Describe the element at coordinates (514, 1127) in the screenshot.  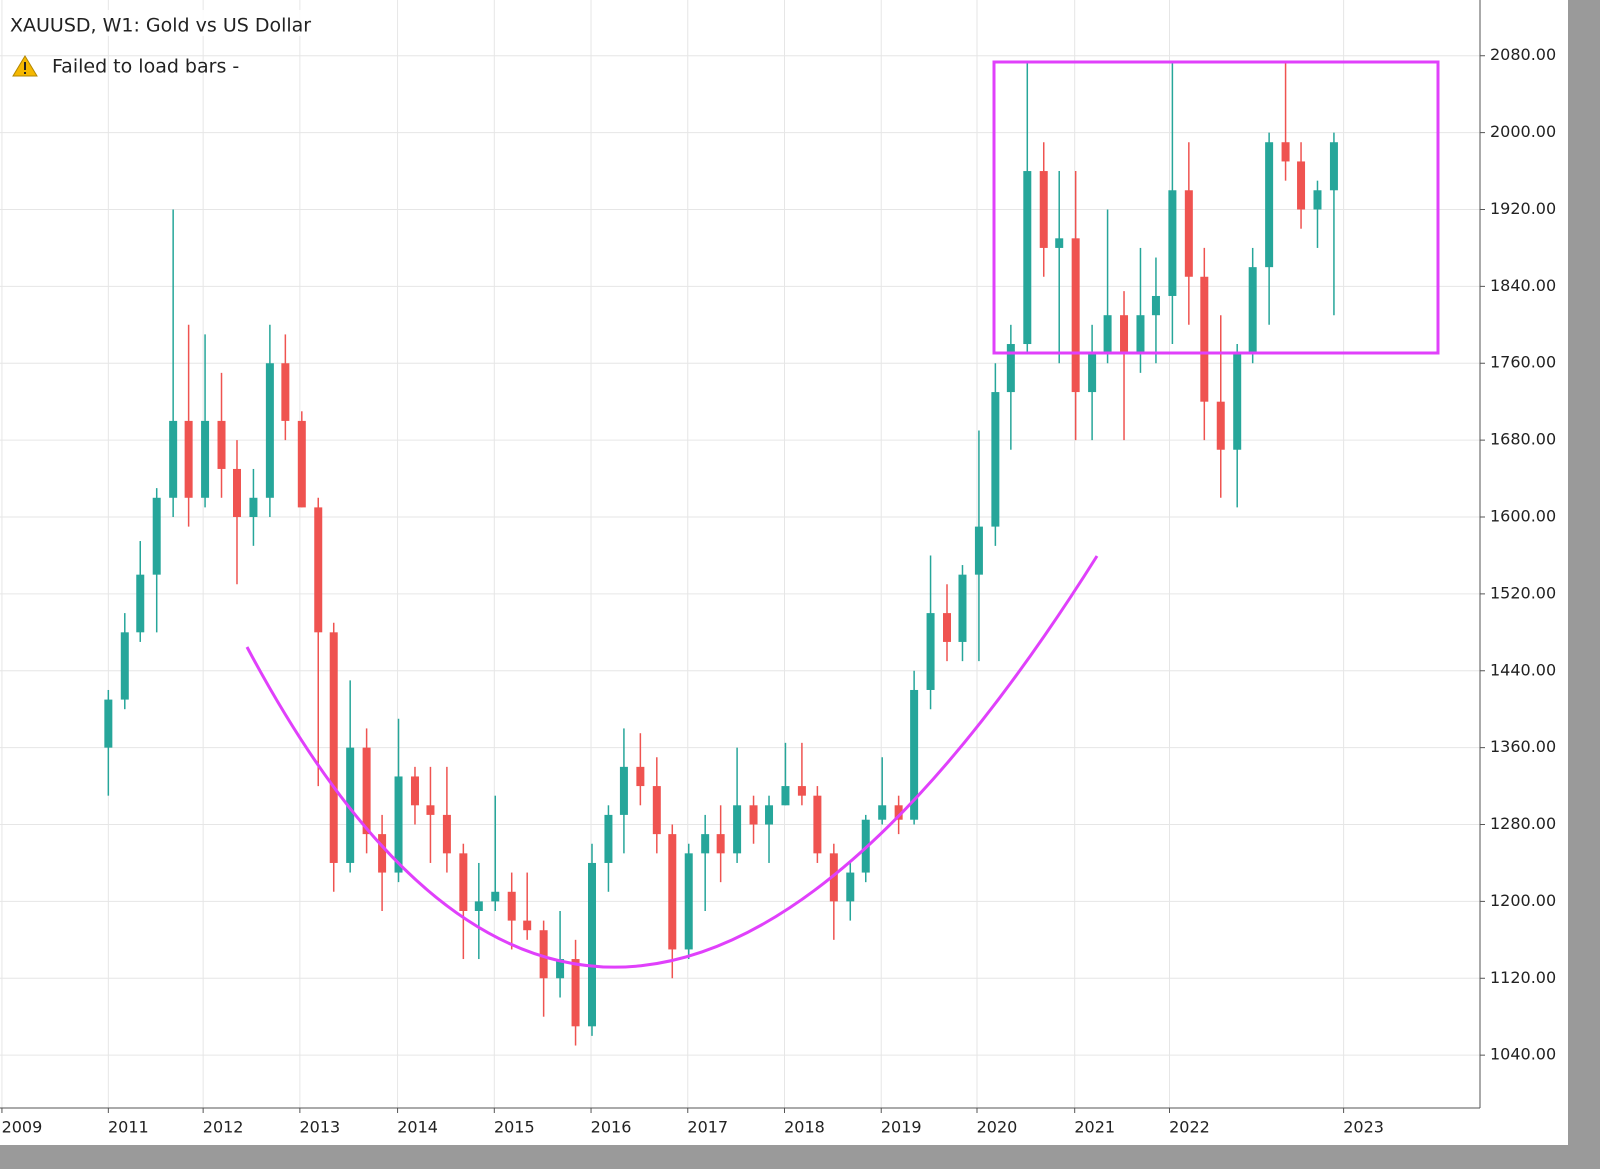
I see `x-tick-label: 2015` at that location.